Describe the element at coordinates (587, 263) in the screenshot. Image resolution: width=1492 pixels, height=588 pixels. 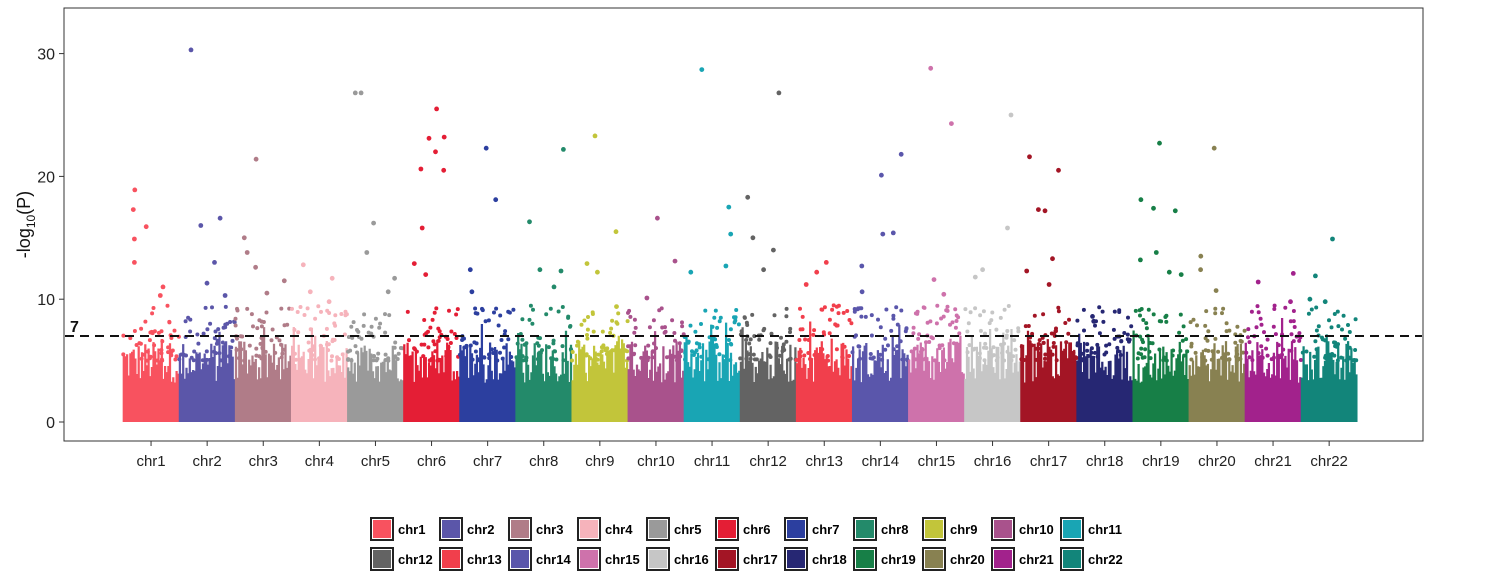
I see `peak-point-chr9` at that location.